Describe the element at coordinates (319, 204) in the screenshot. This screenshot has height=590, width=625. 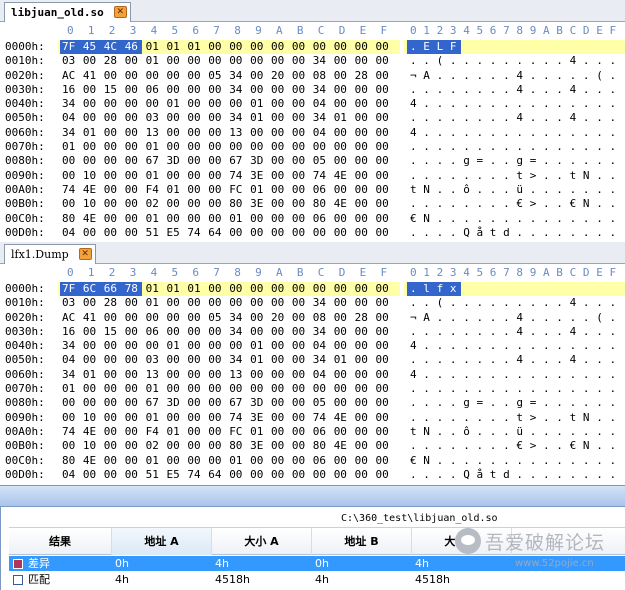
I see `hex-byte: 80` at that location.